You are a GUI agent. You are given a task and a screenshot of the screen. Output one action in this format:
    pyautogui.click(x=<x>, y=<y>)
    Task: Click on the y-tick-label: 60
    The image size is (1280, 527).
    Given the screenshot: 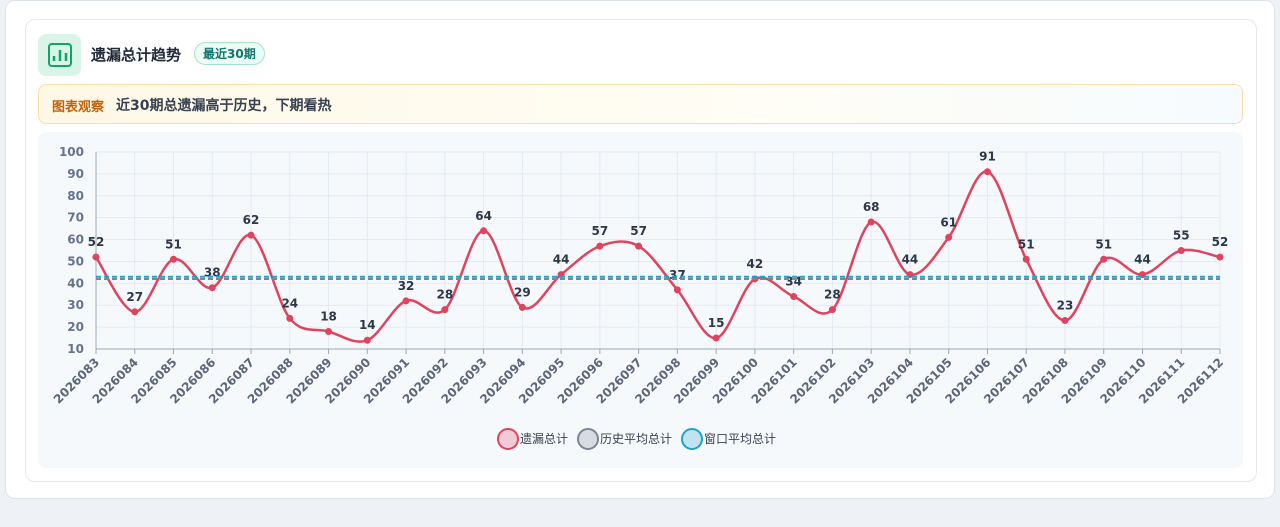 What is the action you would take?
    pyautogui.click(x=75, y=240)
    